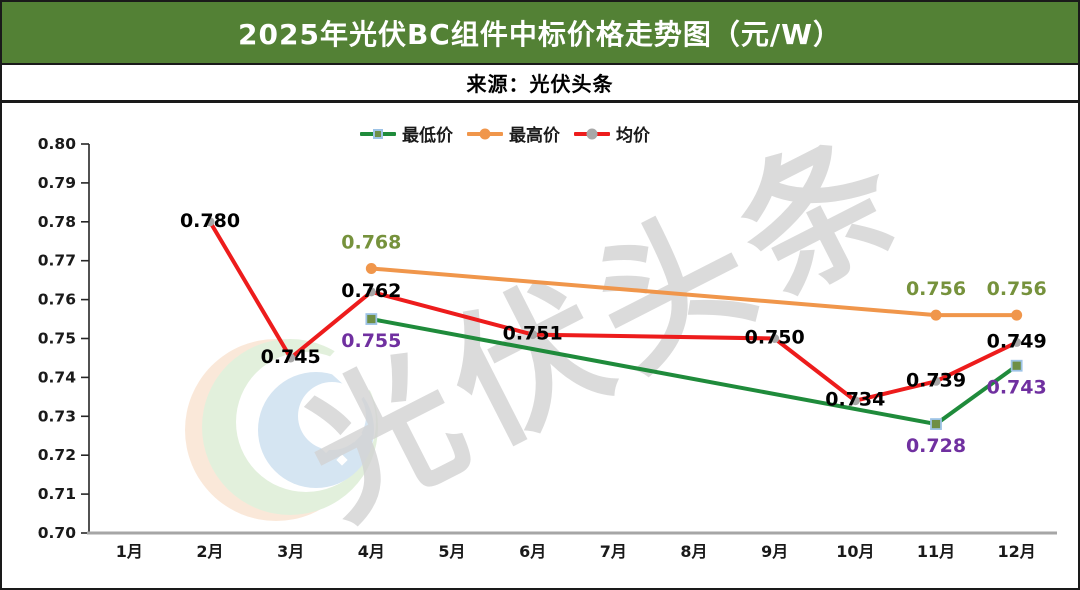 The width and height of the screenshot is (1080, 590). What do you see at coordinates (775, 338) in the screenshot?
I see `data-label: 0.750` at bounding box center [775, 338].